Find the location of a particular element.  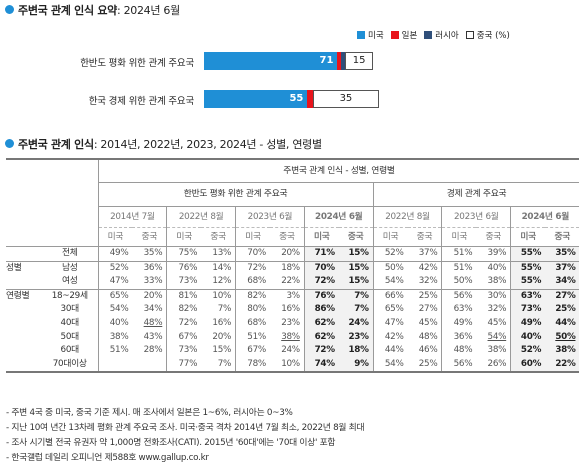

table-cell: 7% is located at coordinates (218, 365).